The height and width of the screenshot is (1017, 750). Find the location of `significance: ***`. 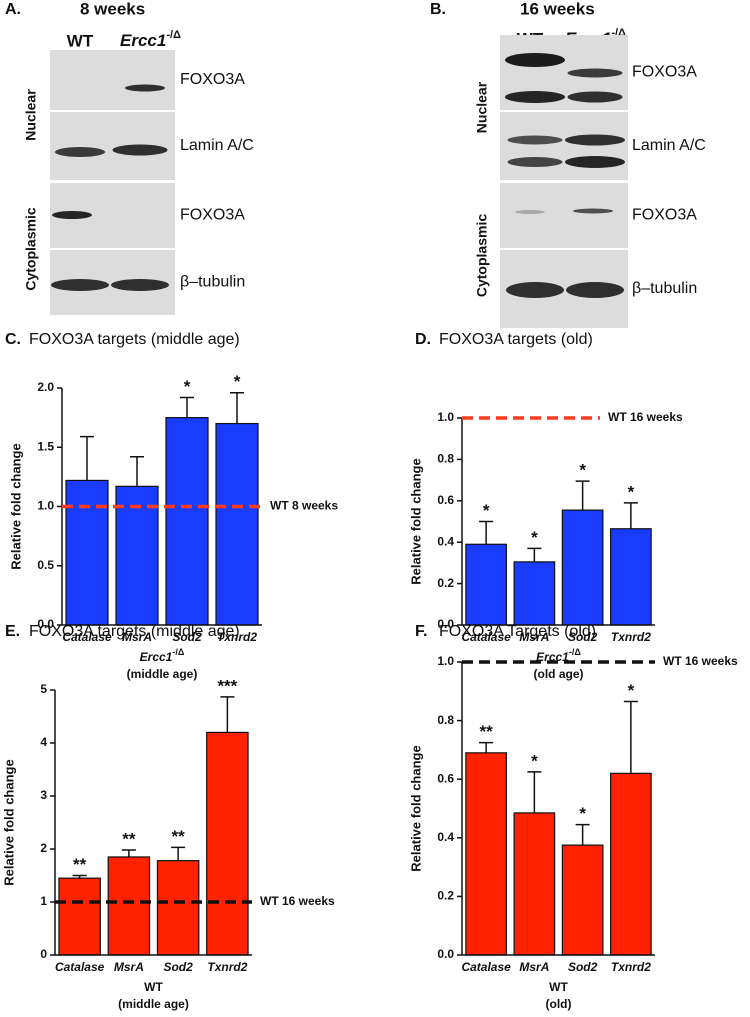

significance: *** is located at coordinates (227, 685).